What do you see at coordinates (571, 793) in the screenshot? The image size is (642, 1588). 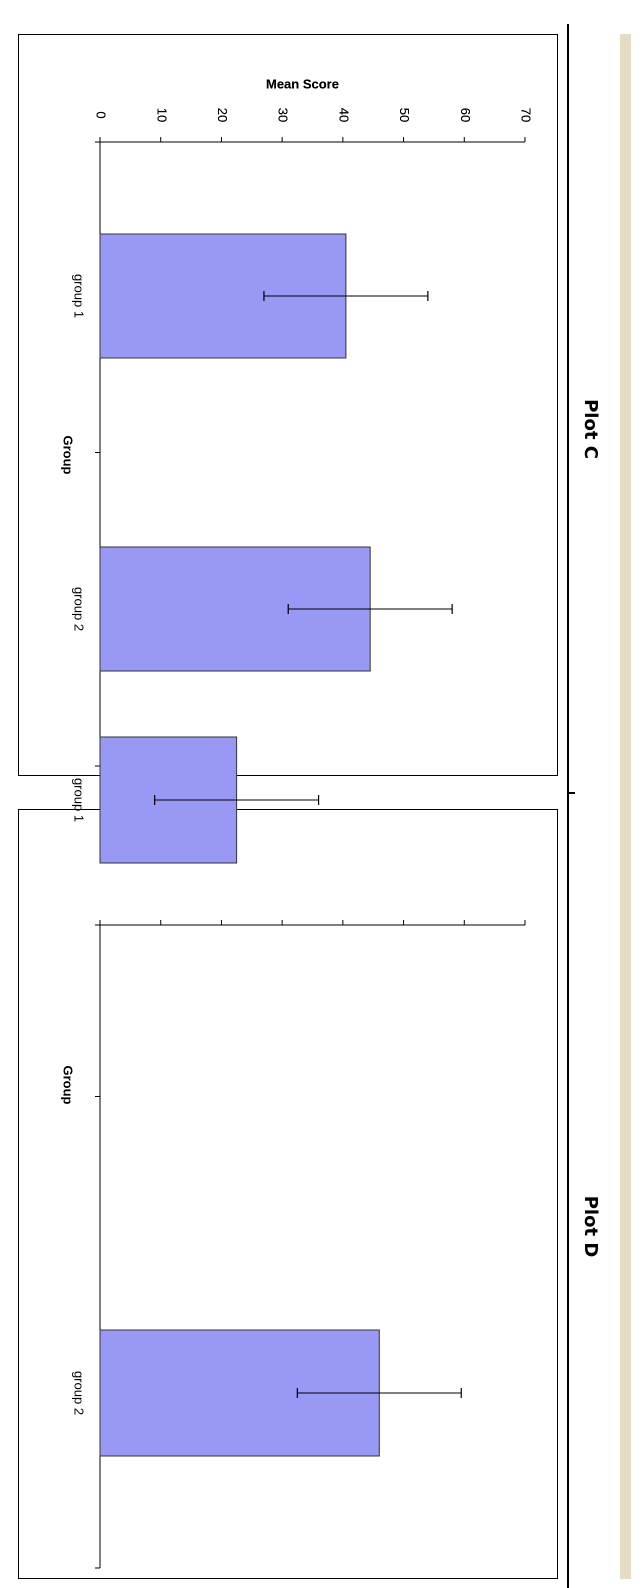 I see `horizontal-divider` at bounding box center [571, 793].